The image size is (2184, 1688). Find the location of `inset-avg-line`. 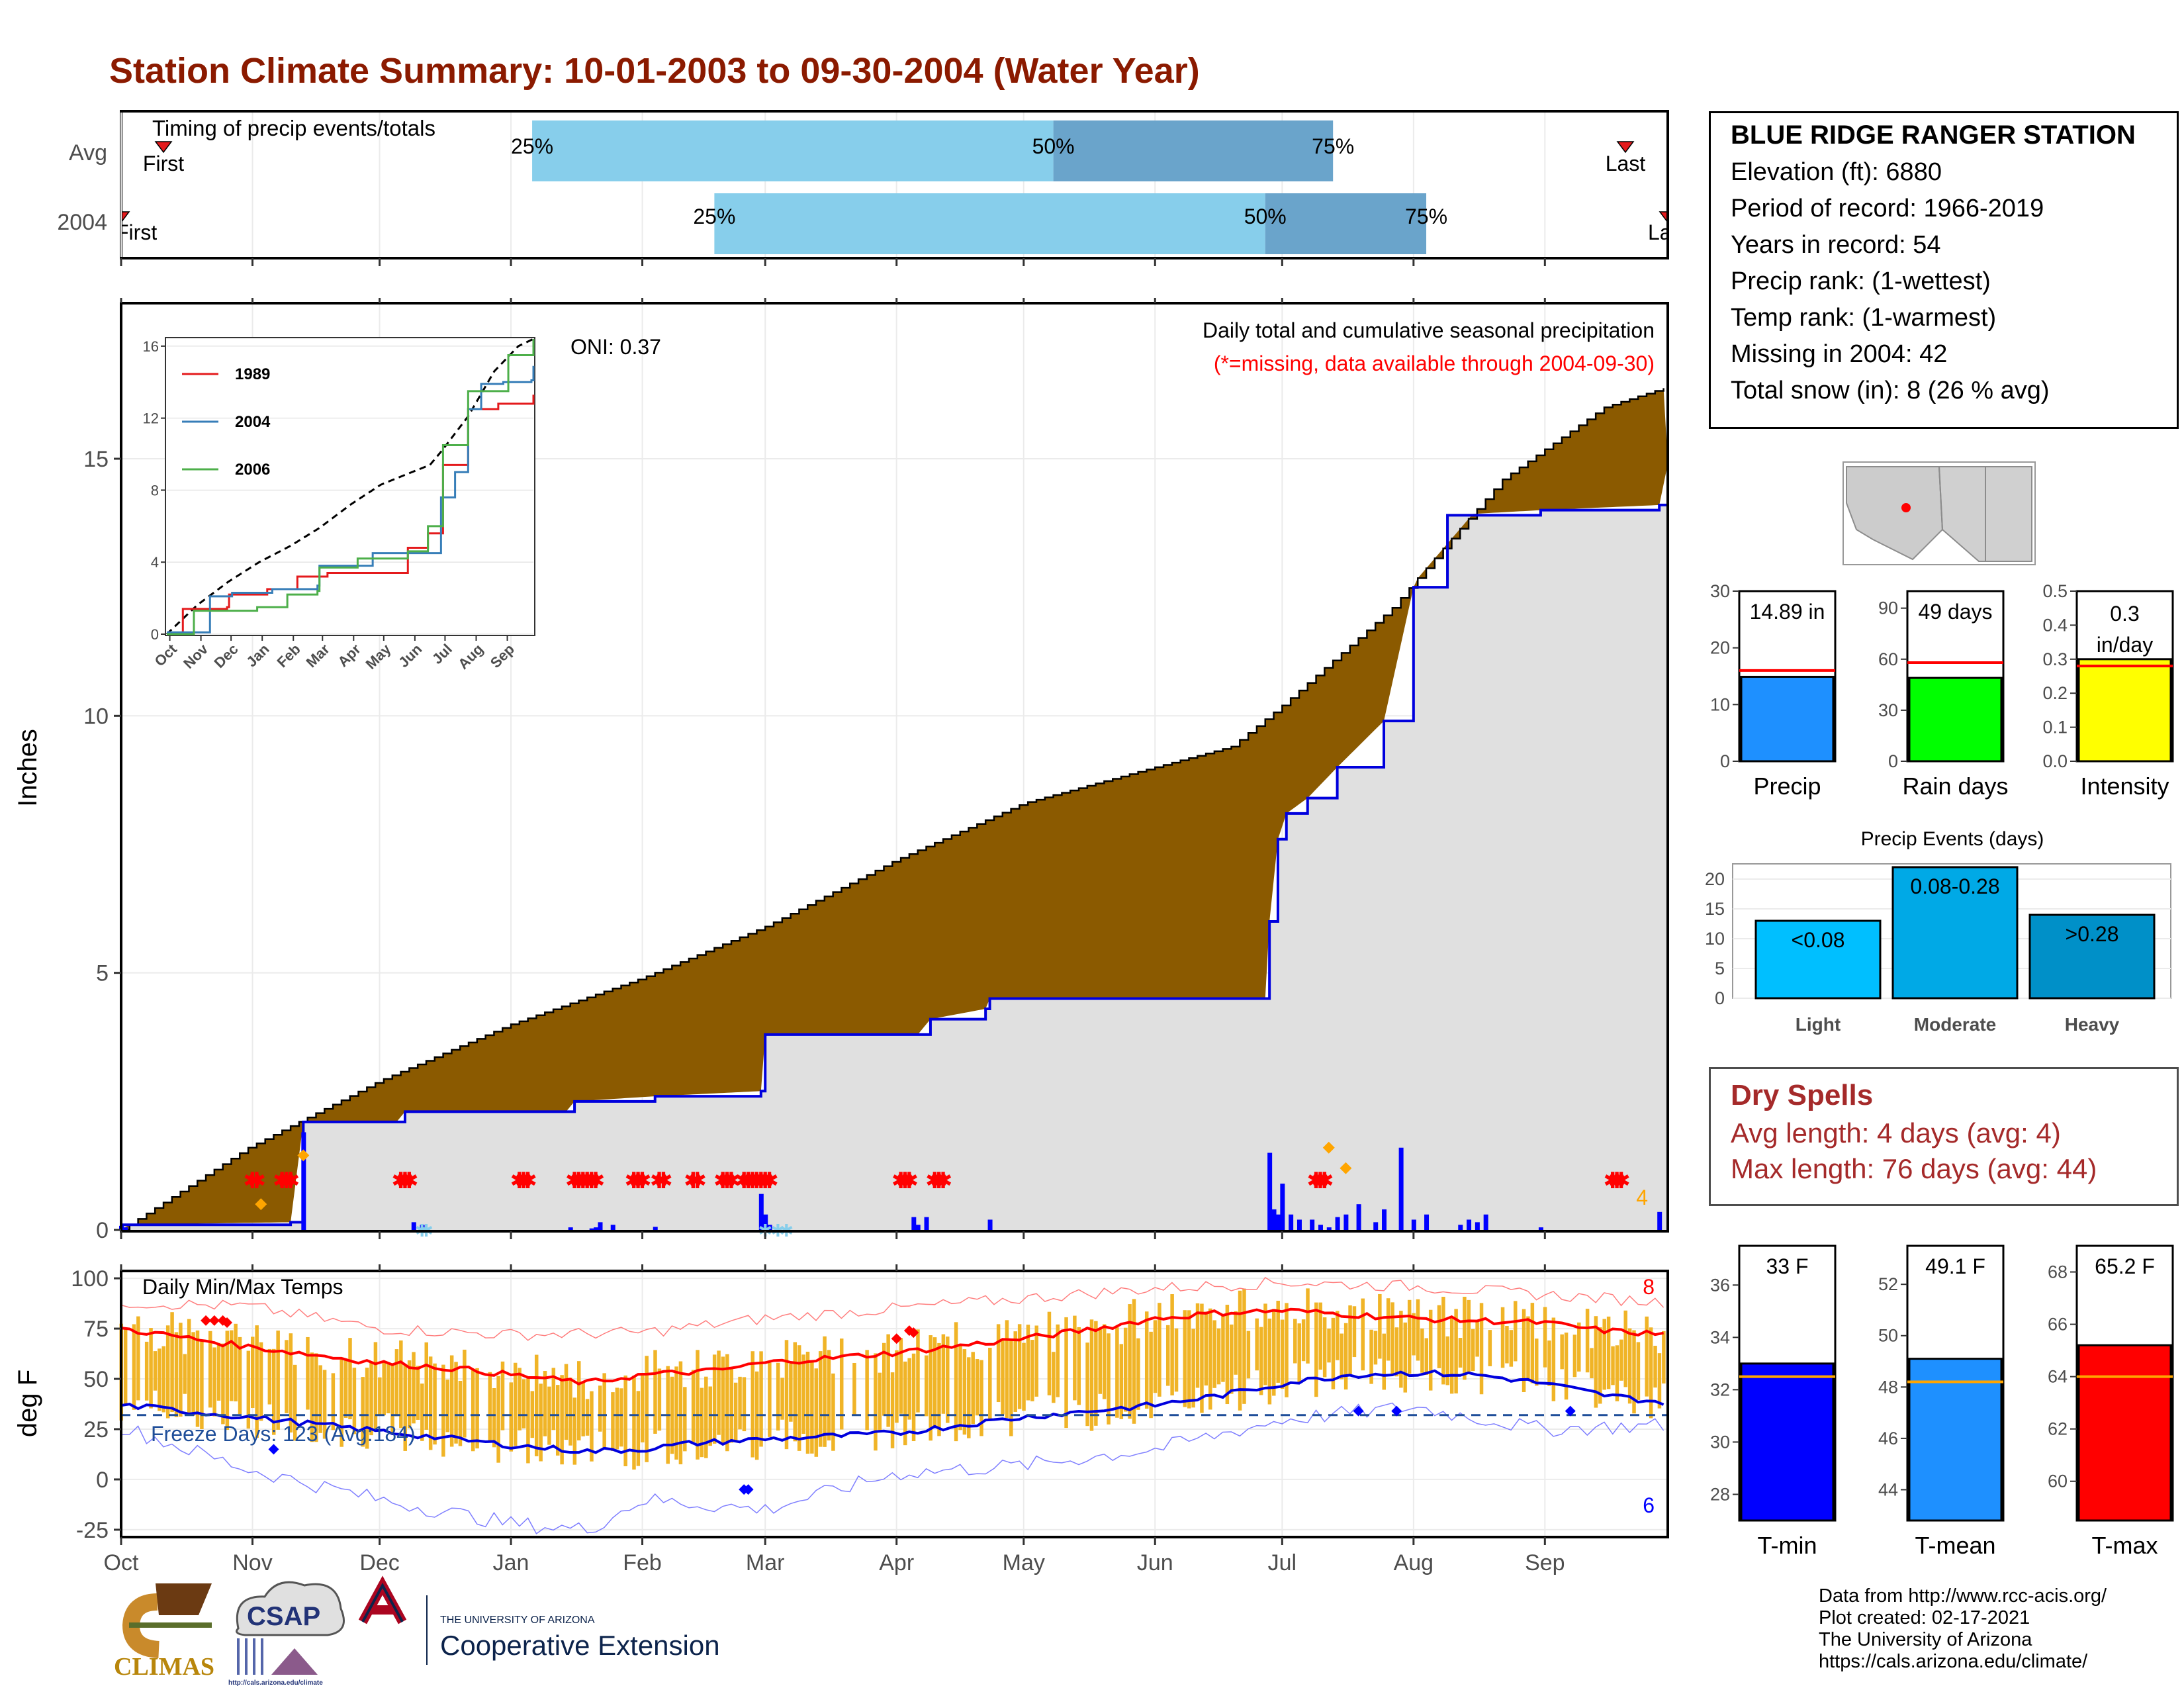

inset-avg-line is located at coordinates (349, 486).